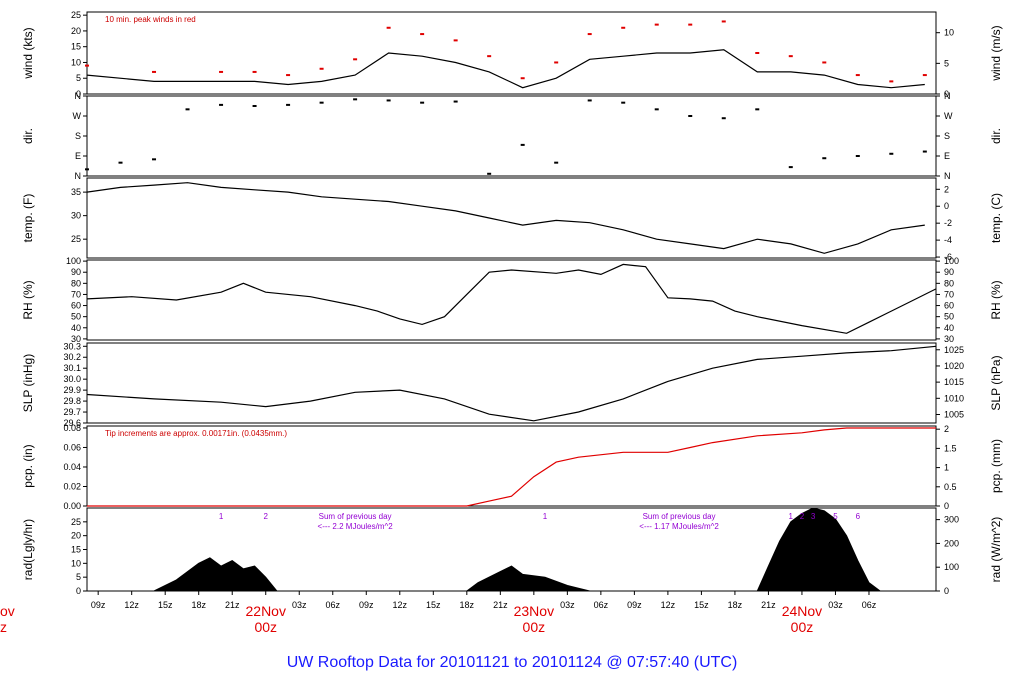 The image size is (1024, 700). Describe the element at coordinates (72, 423) in the screenshot. I see `ytick-label-left-slp: 29.6` at that location.